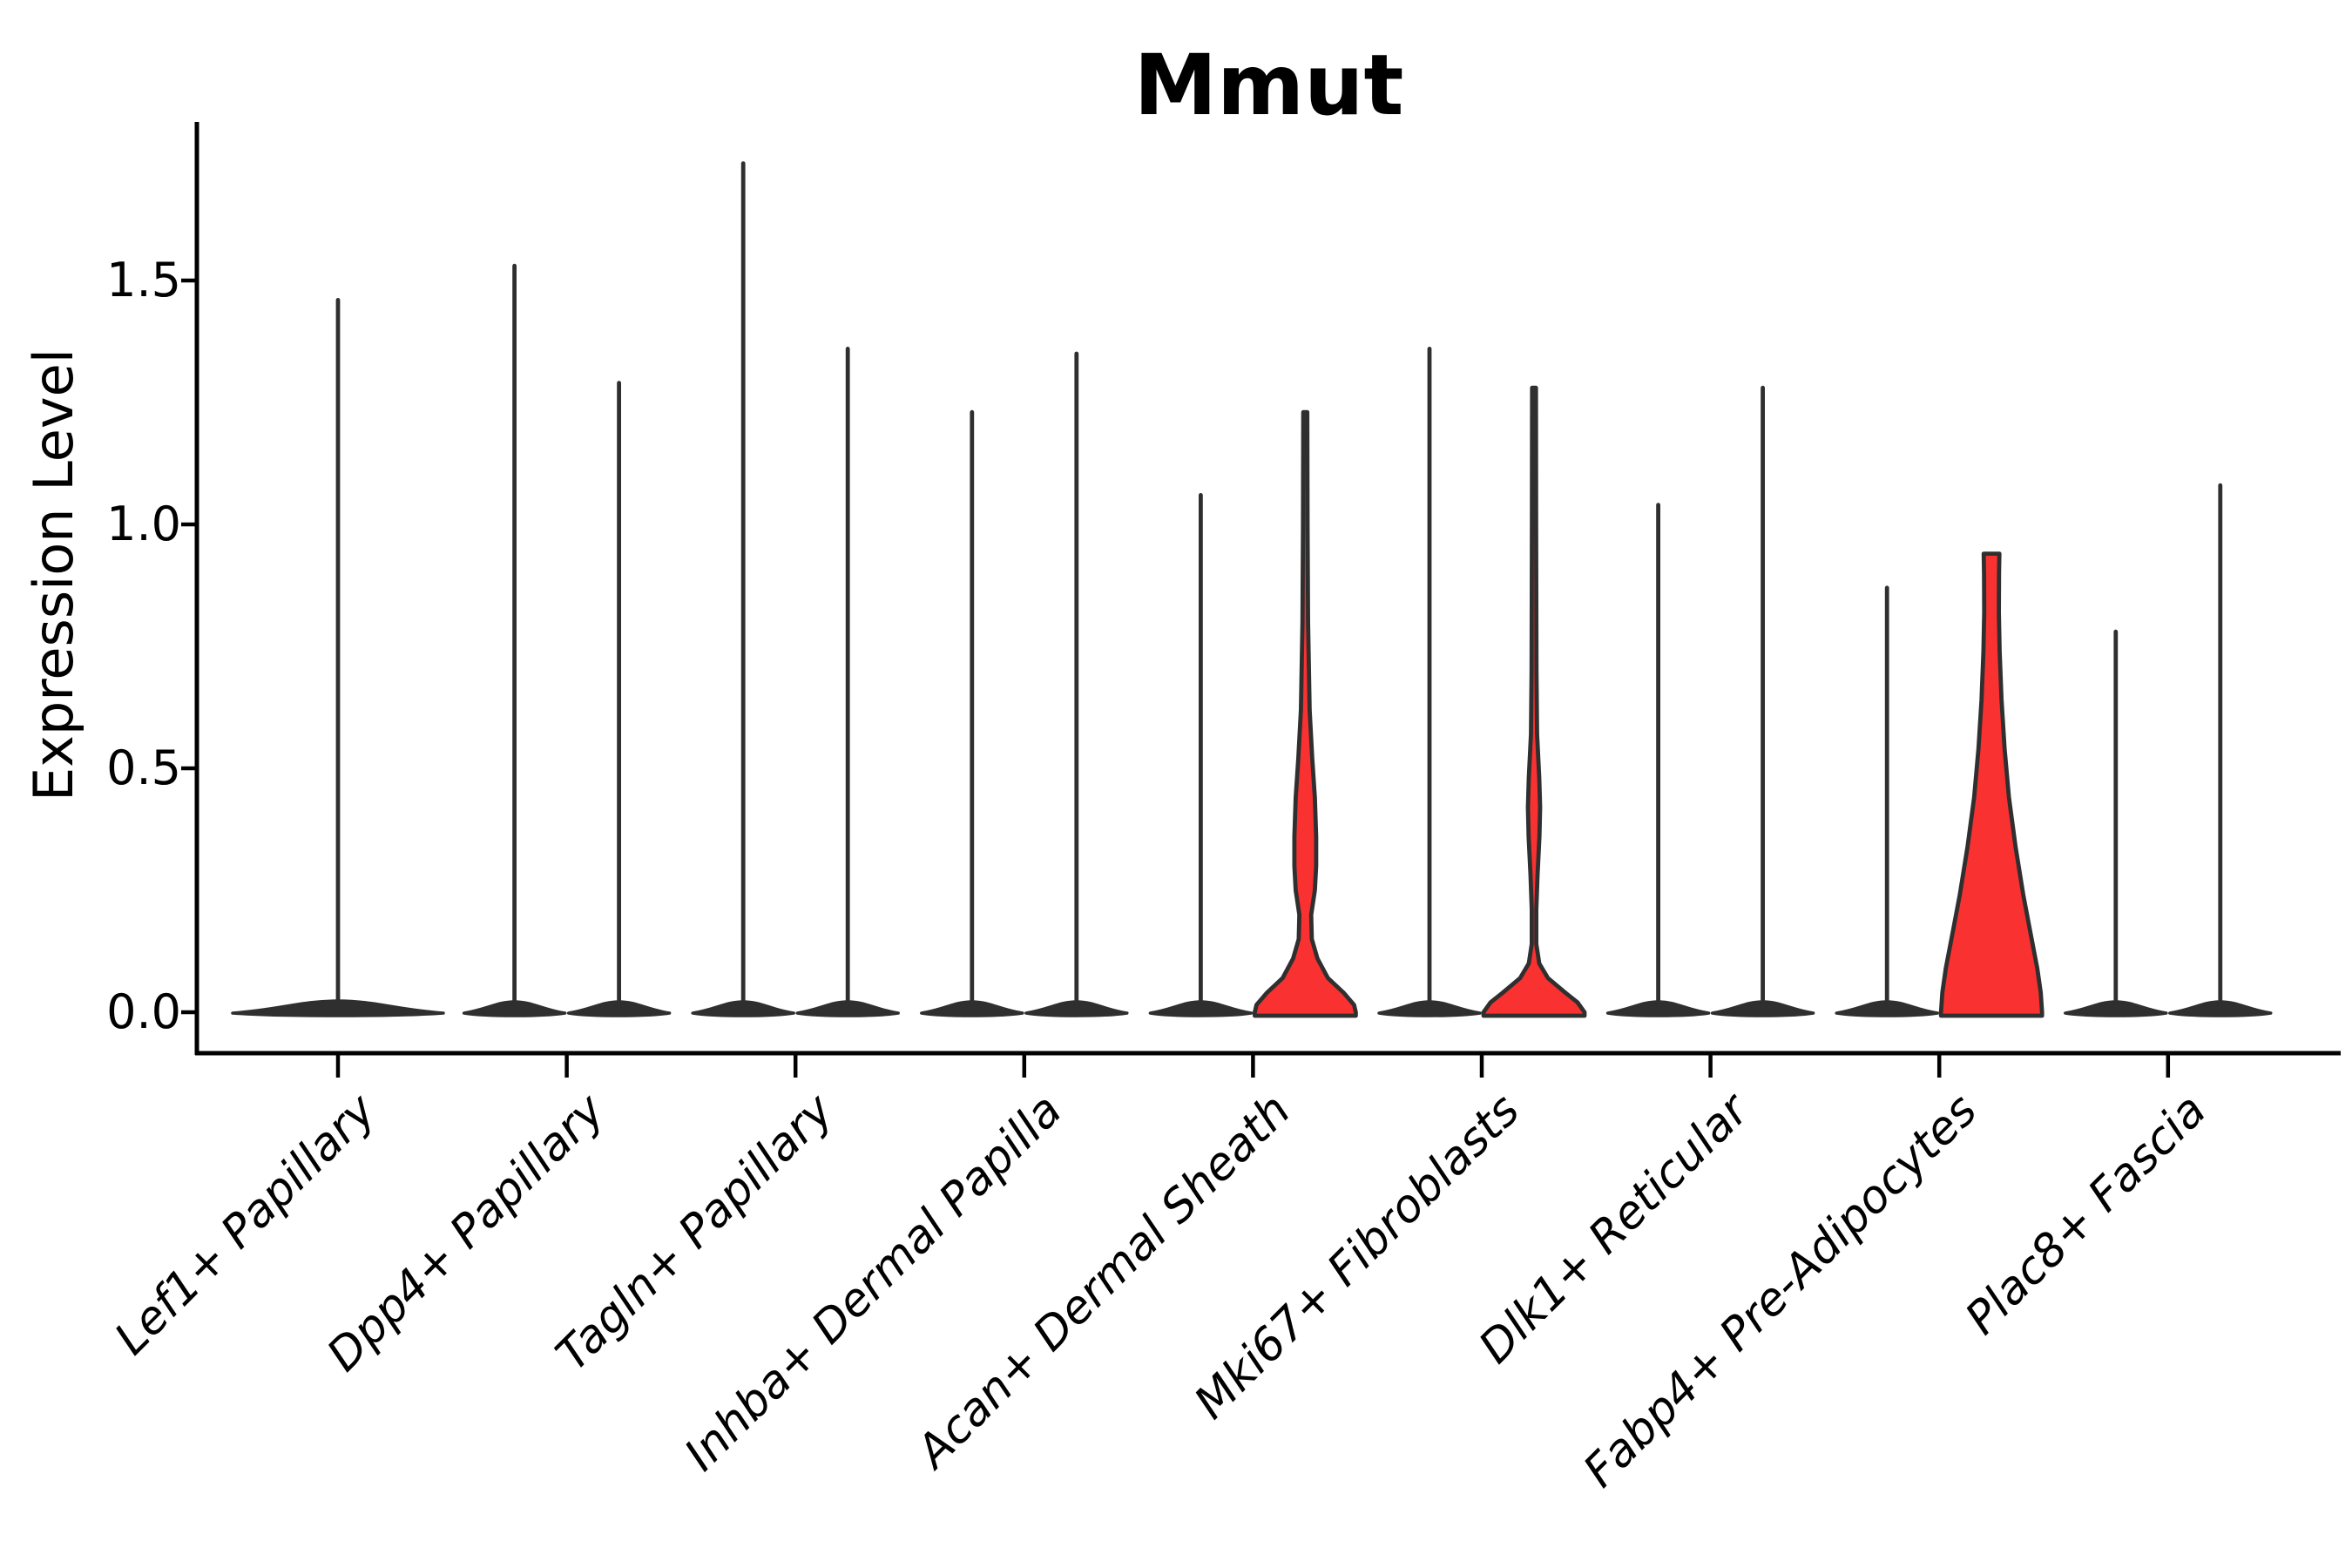 This screenshot has width=2352, height=1568. What do you see at coordinates (143, 1012) in the screenshot?
I see `y-tick-label: 0.0` at bounding box center [143, 1012].